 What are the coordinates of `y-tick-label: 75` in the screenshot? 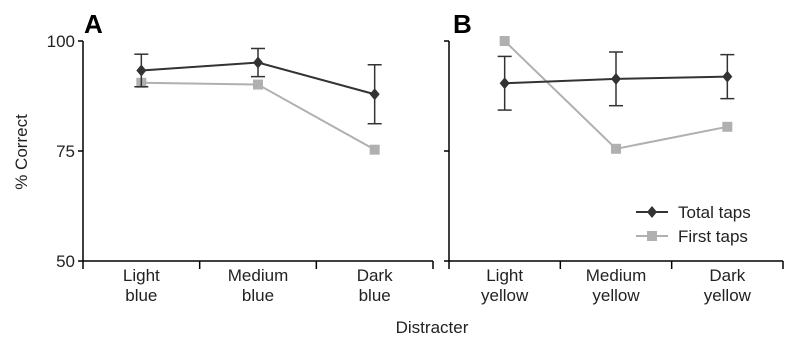 It's located at (65, 151).